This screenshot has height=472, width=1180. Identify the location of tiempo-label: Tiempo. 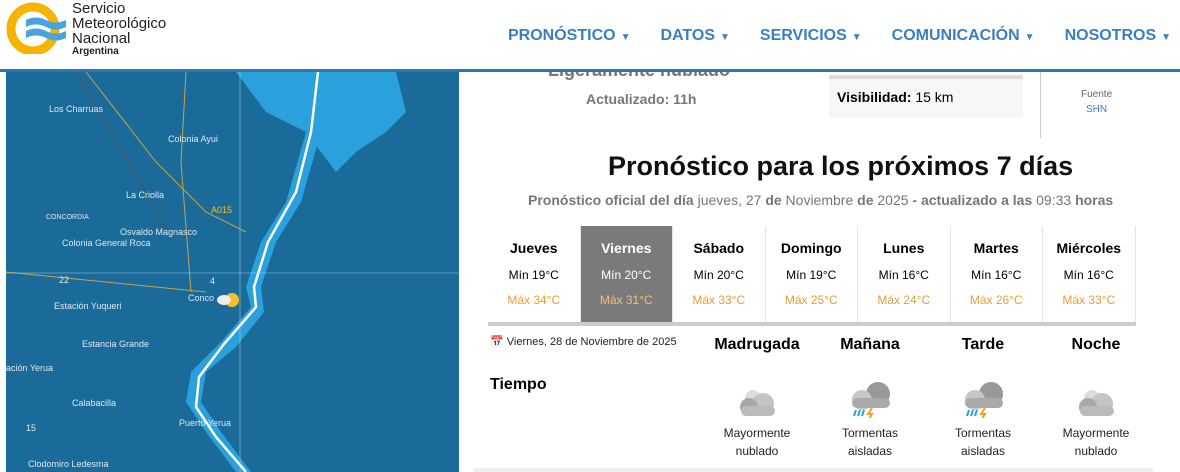
(518, 384).